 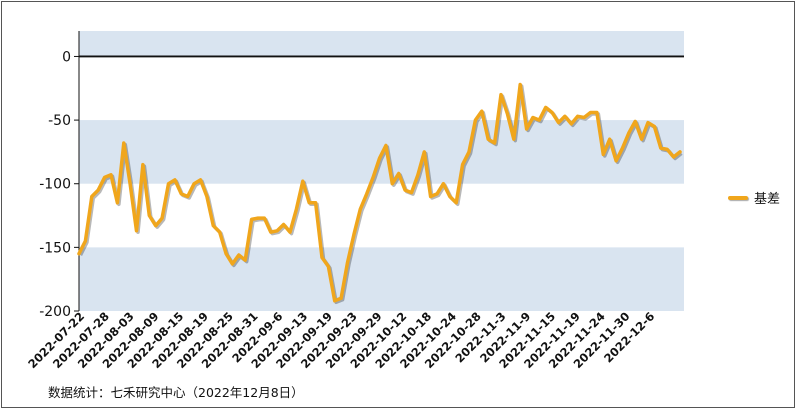 I want to click on legend-label: 基差, so click(x=767, y=199).